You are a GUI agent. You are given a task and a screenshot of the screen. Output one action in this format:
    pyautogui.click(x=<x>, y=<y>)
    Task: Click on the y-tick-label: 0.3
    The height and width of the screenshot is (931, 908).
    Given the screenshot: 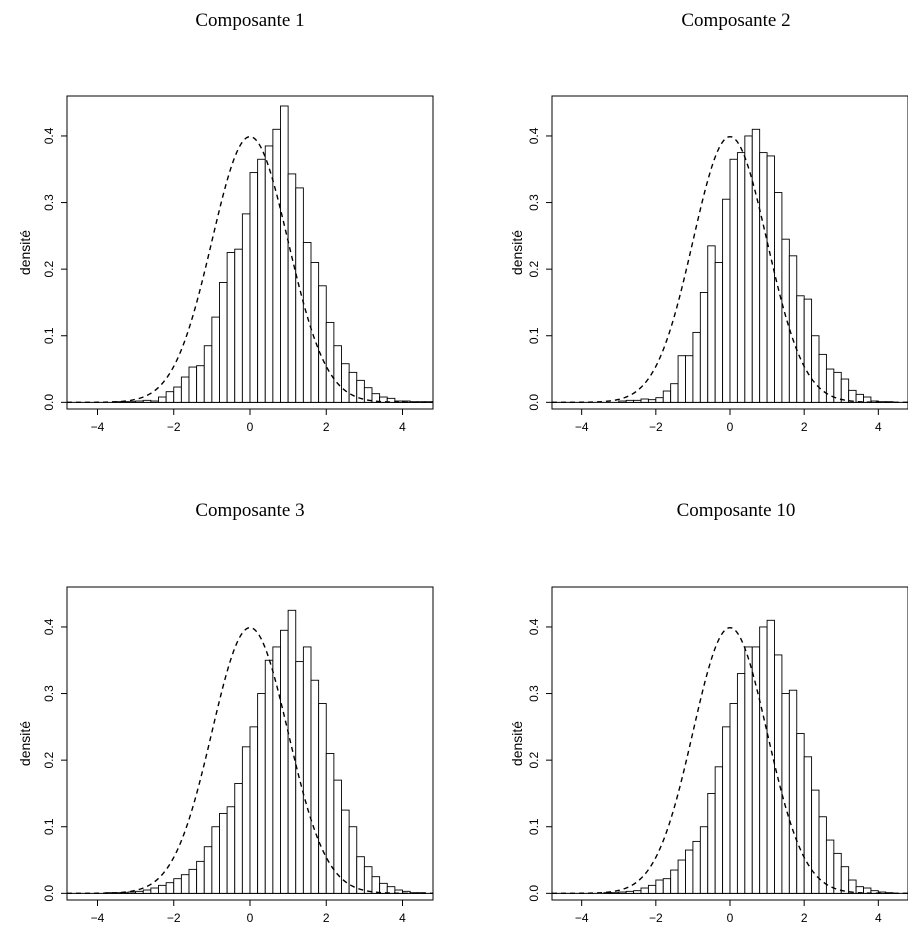 What is the action you would take?
    pyautogui.click(x=534, y=202)
    